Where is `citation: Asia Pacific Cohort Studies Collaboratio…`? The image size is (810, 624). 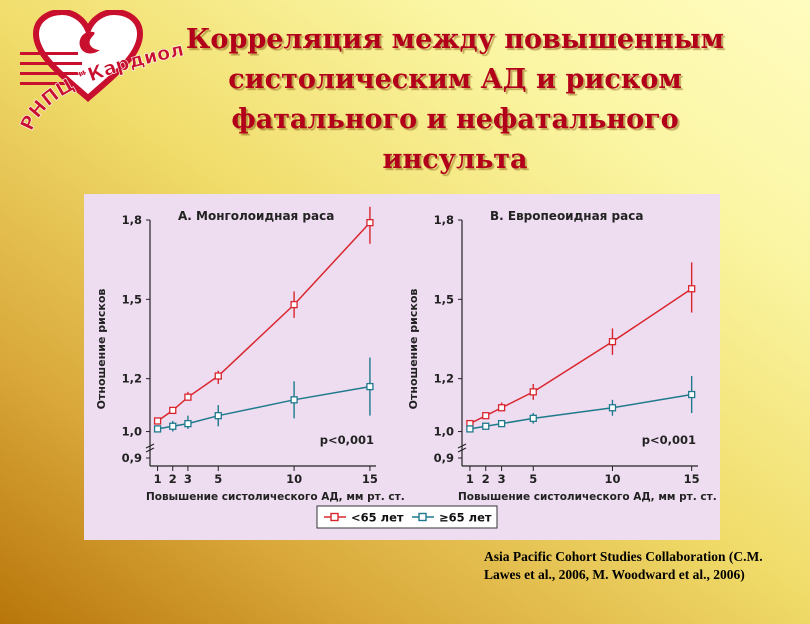
citation: Asia Pacific Cohort Studies Collaboratio… is located at coordinates (623, 565).